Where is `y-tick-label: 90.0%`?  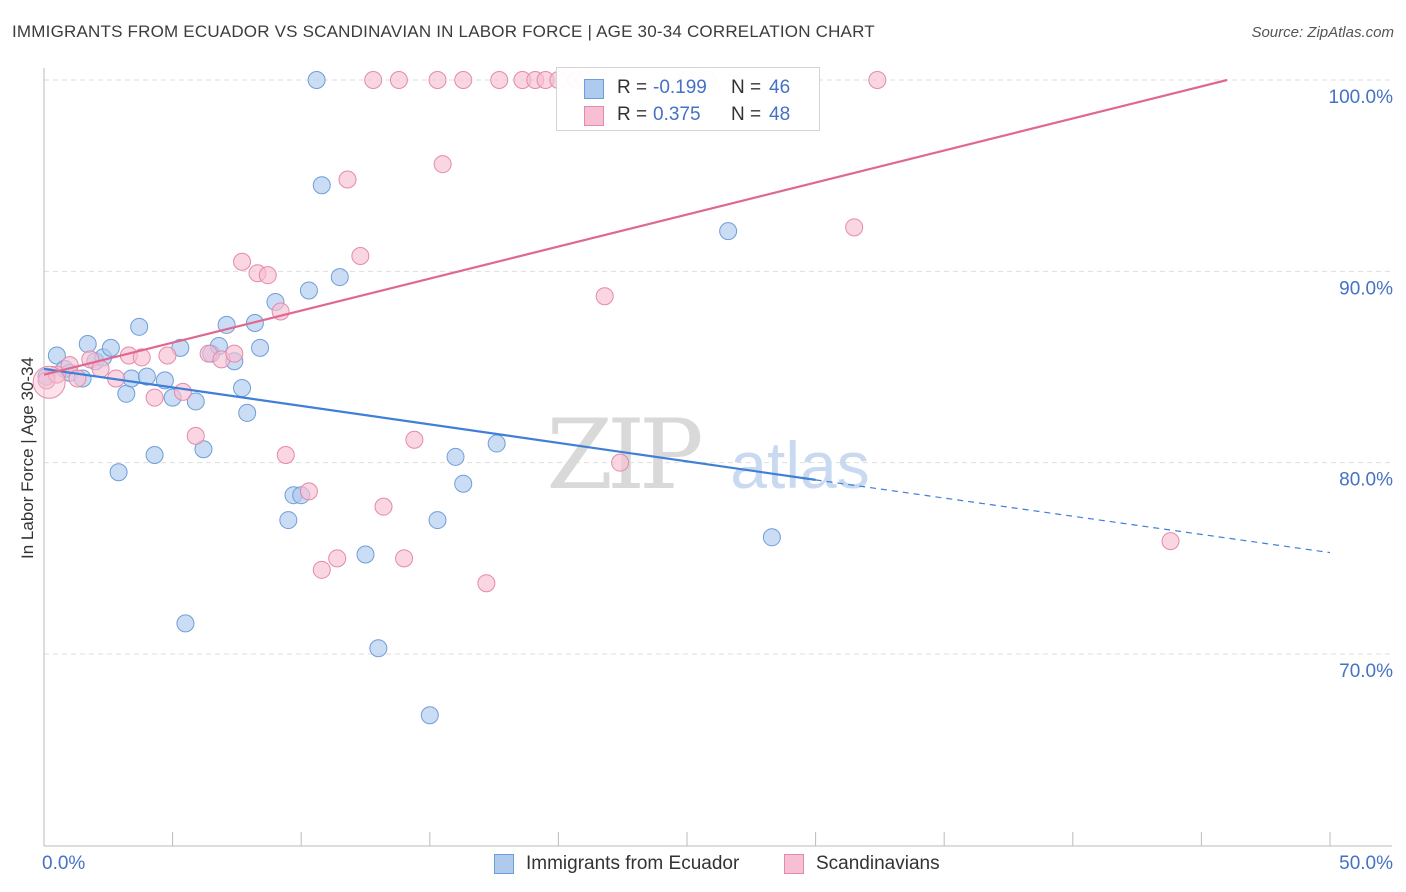 y-tick-label: 90.0% is located at coordinates (1366, 288).